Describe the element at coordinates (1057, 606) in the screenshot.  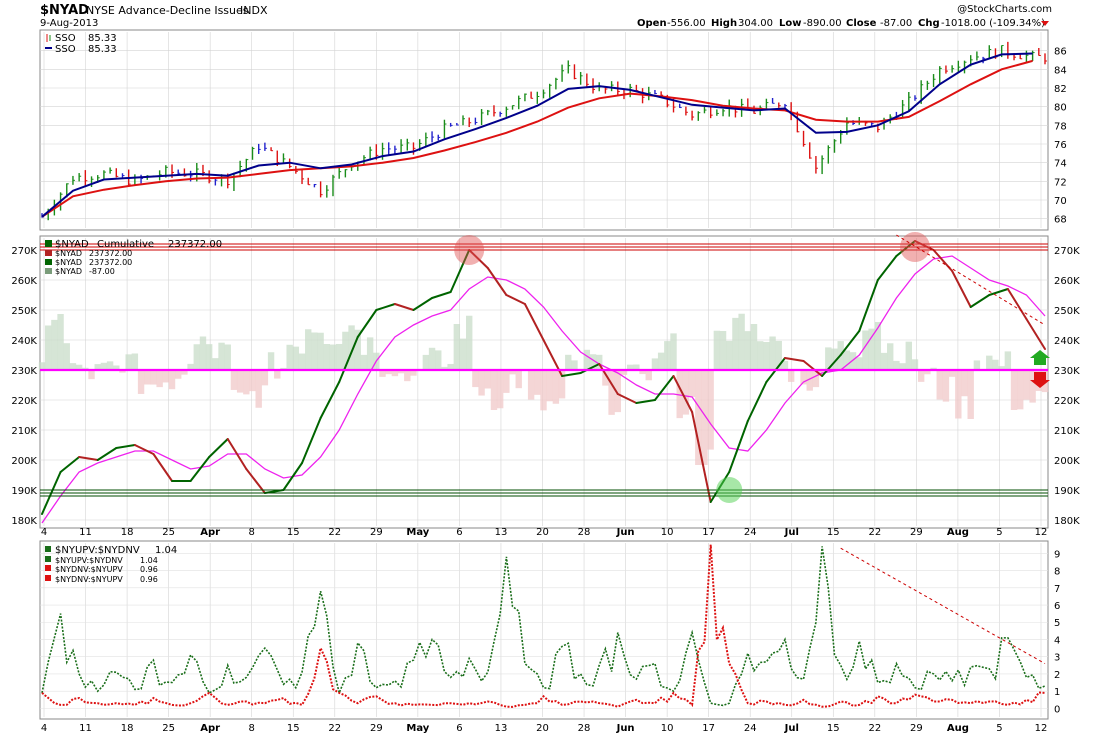
I see `y-tick-label: 6` at that location.